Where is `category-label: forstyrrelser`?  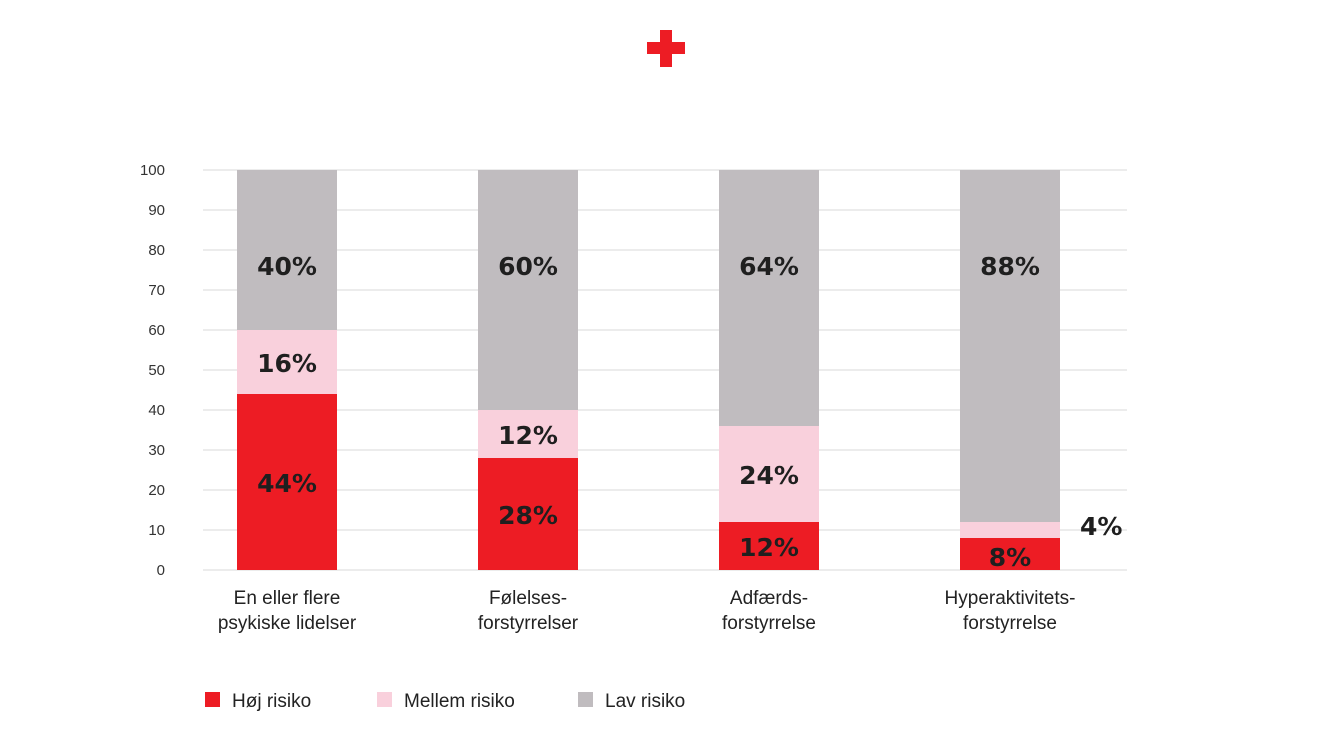 category-label: forstyrrelser is located at coordinates (528, 623).